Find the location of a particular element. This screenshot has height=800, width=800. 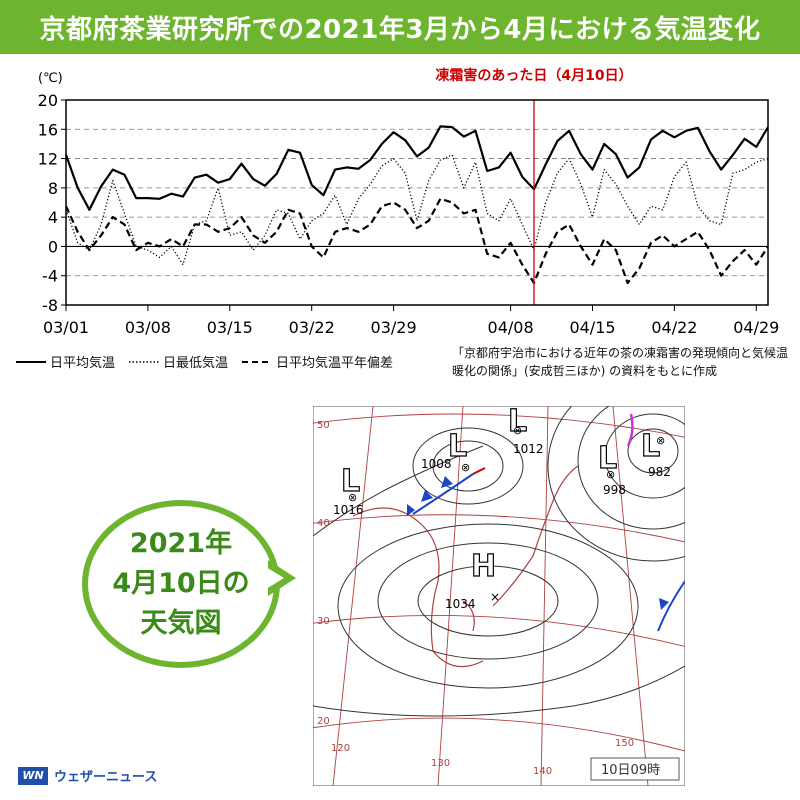

occluded-front is located at coordinates (630, 430).